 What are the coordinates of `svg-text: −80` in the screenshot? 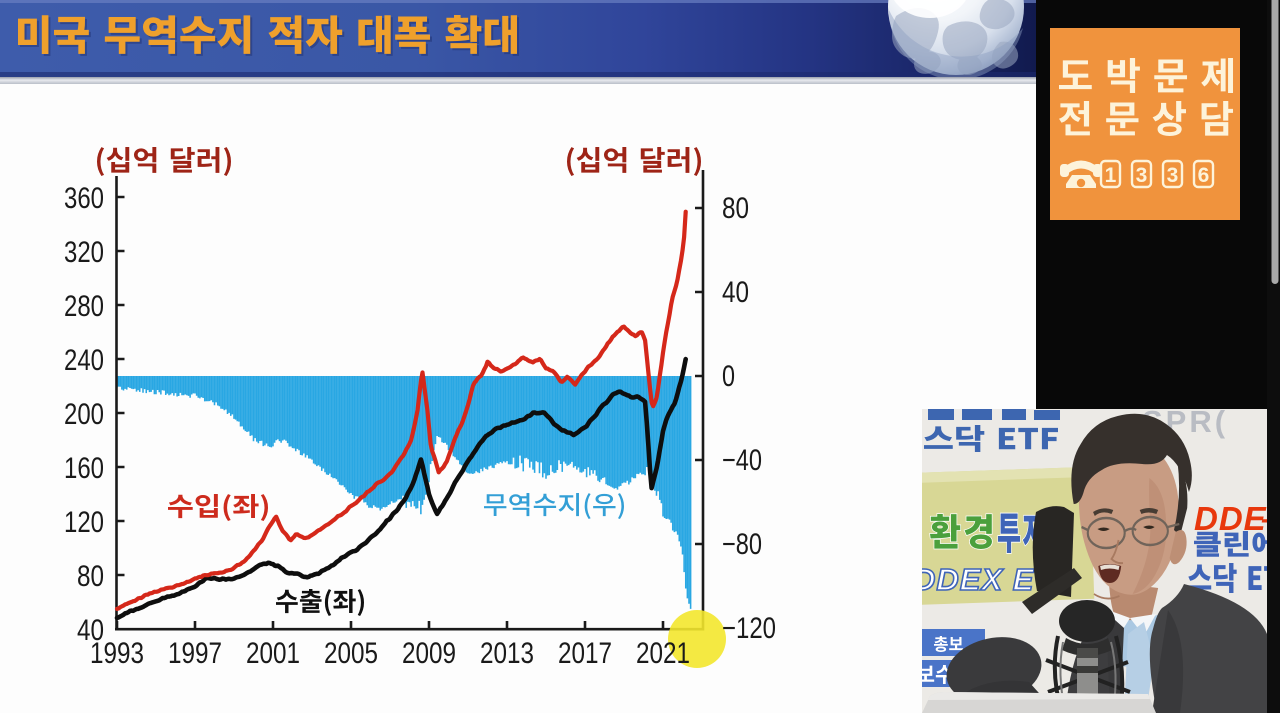 It's located at (742, 544).